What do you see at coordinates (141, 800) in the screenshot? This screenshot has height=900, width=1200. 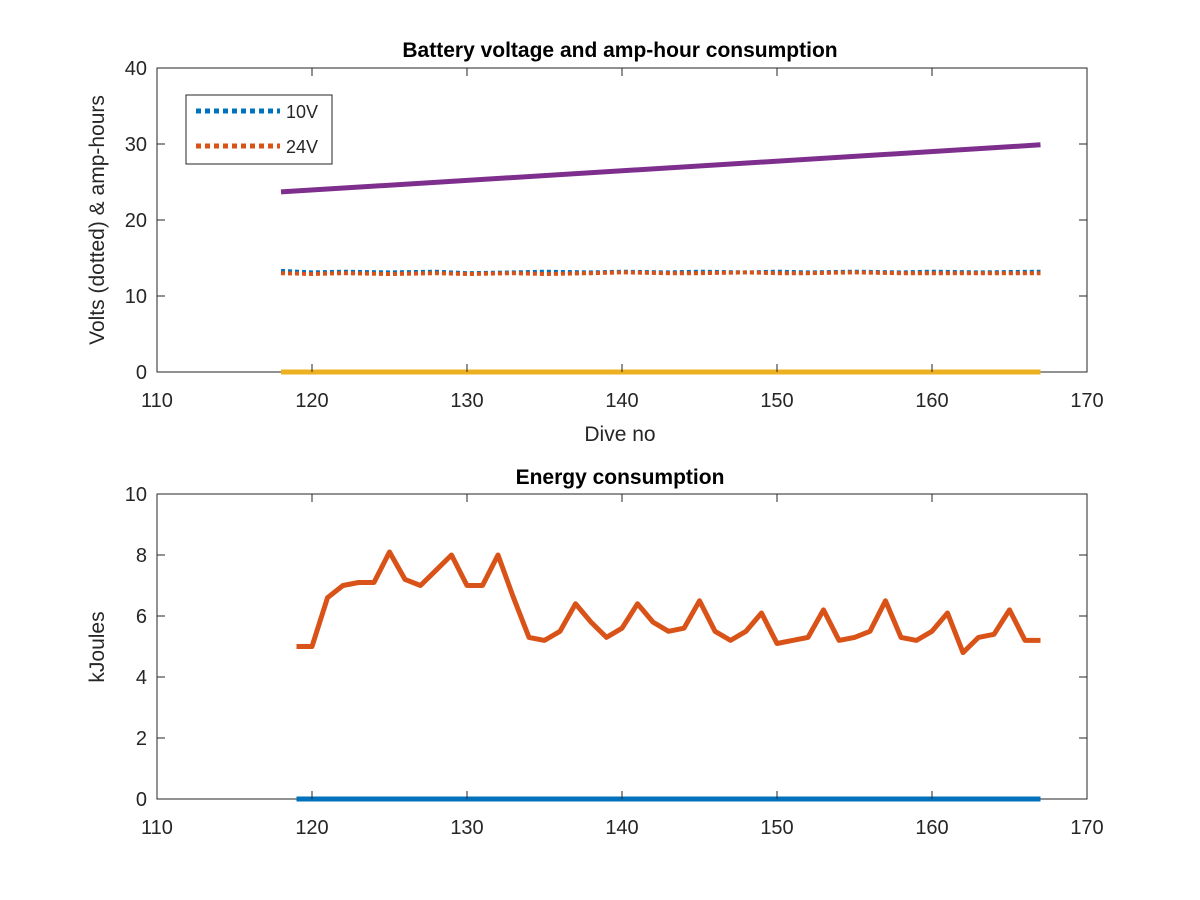 I see `energy-ytick-label: 0` at bounding box center [141, 800].